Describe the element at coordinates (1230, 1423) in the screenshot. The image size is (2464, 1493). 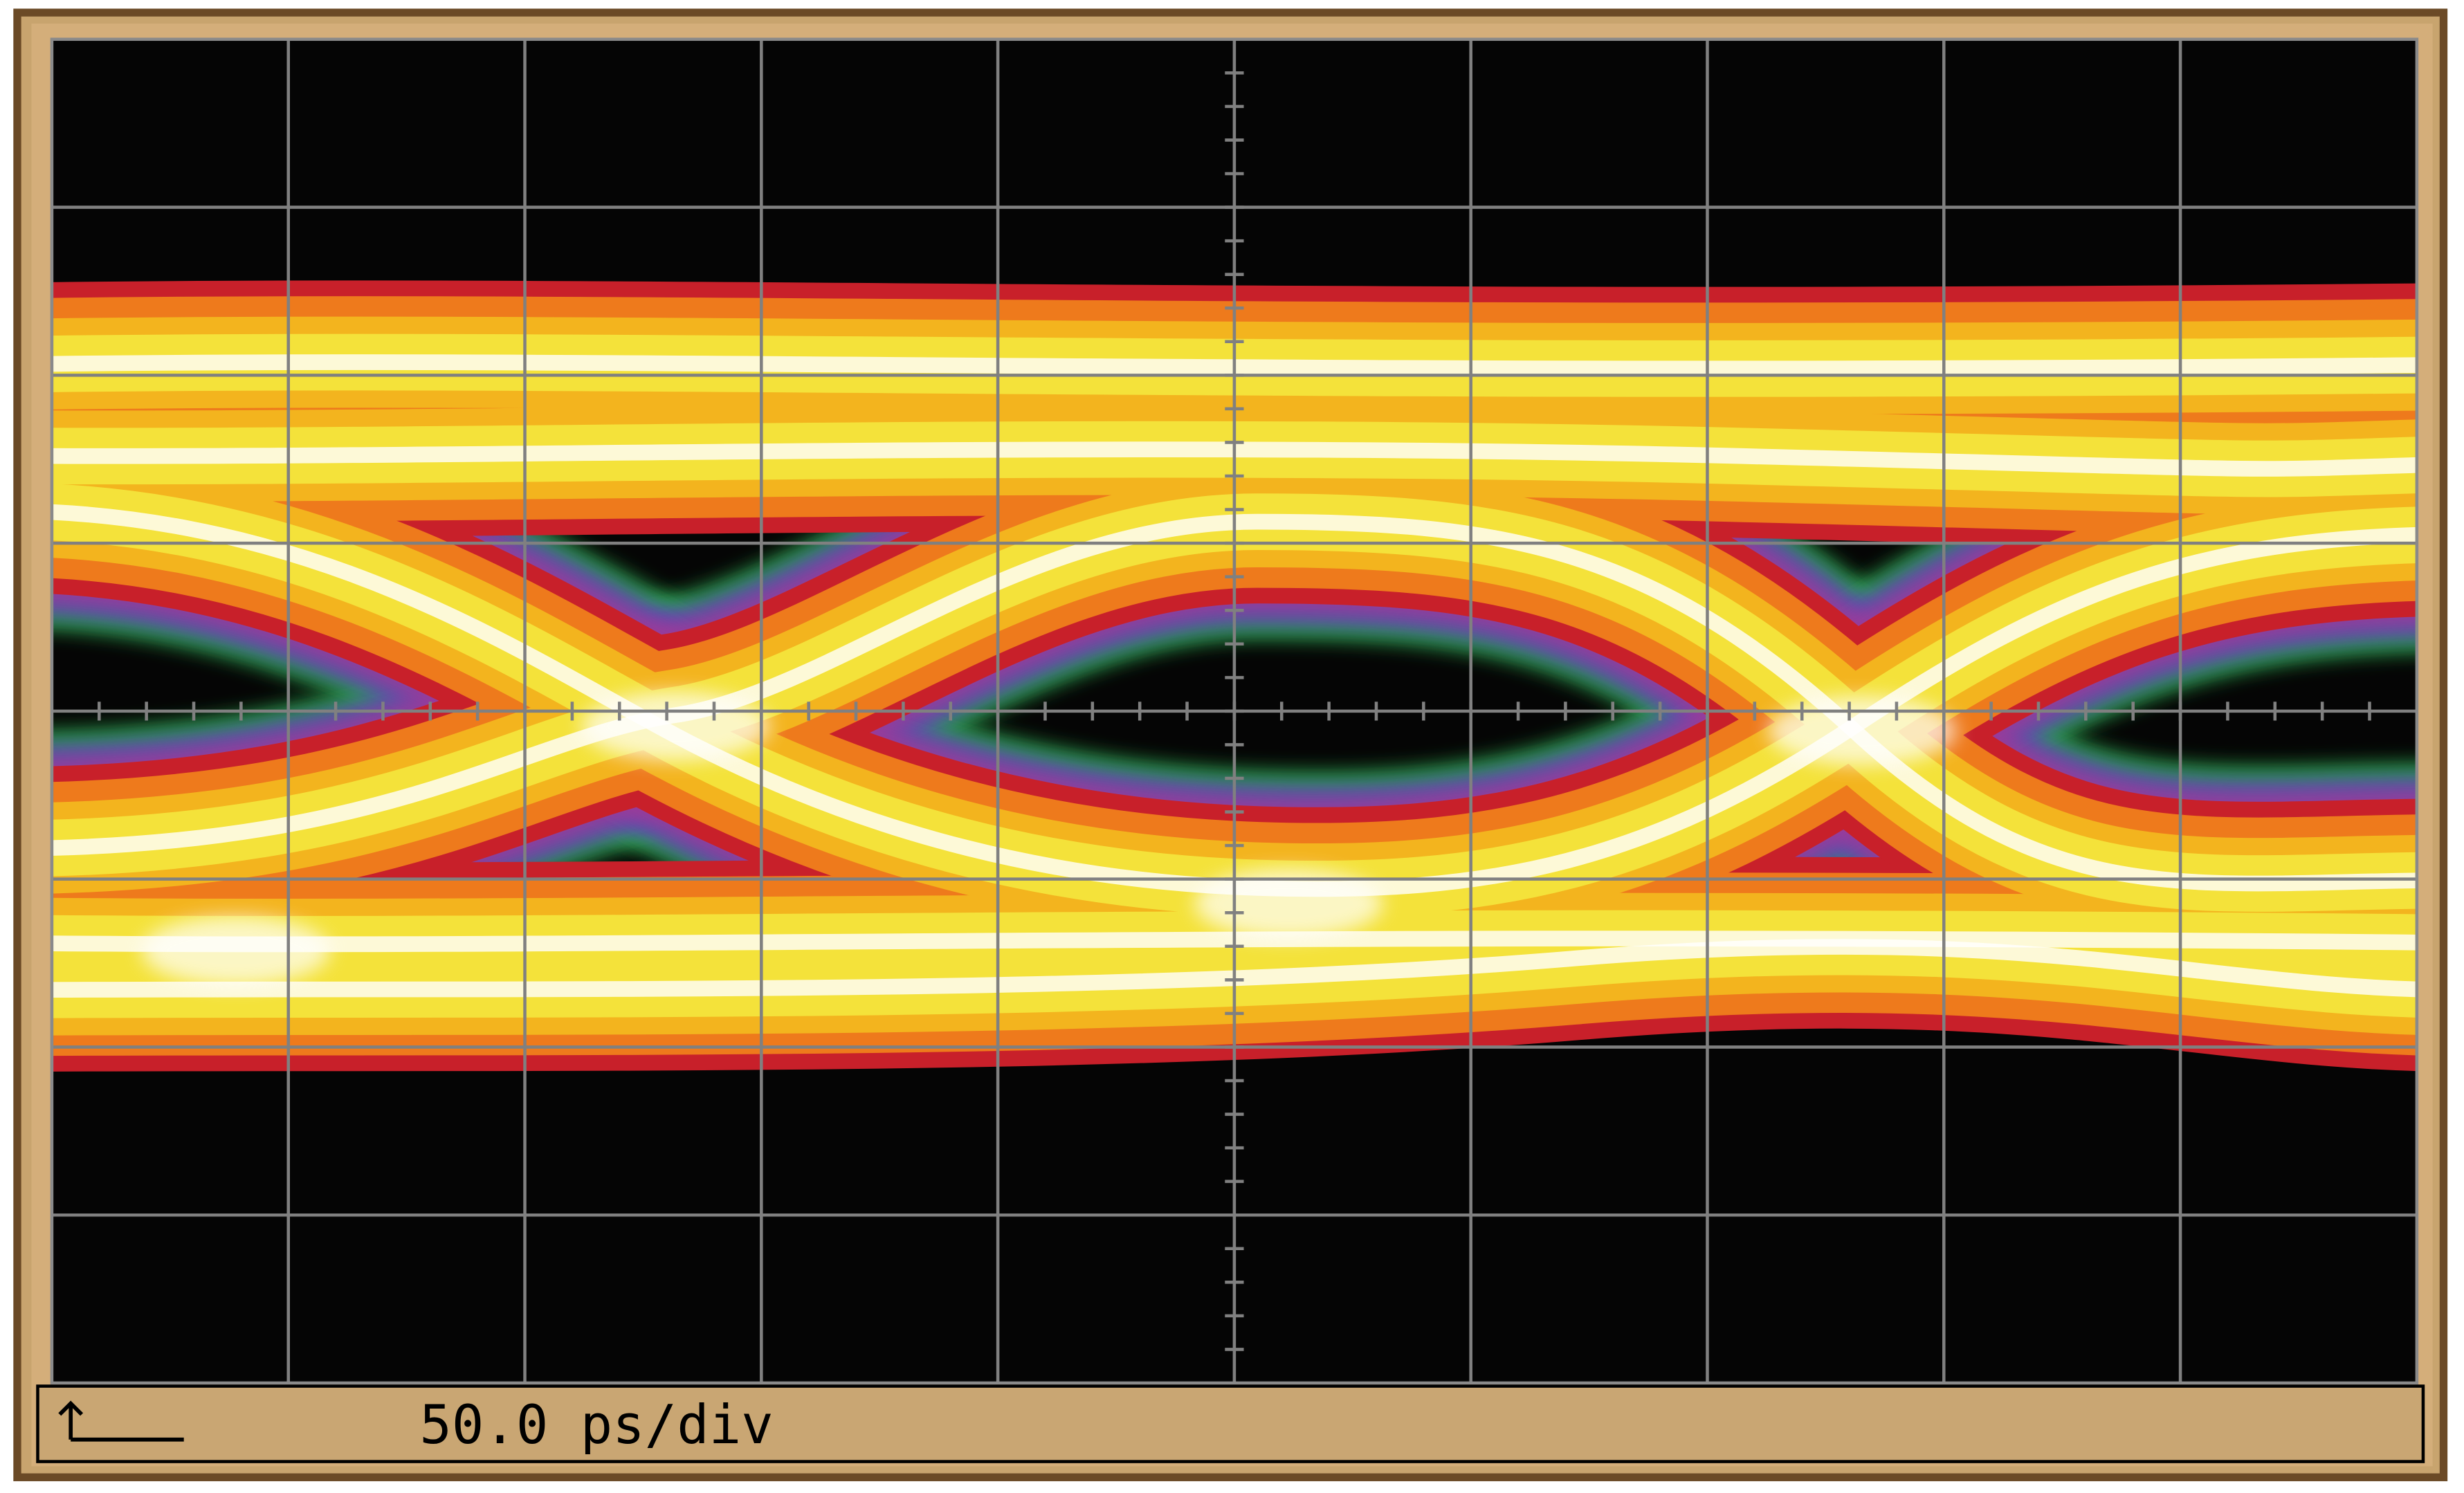
I see `status-bar` at that location.